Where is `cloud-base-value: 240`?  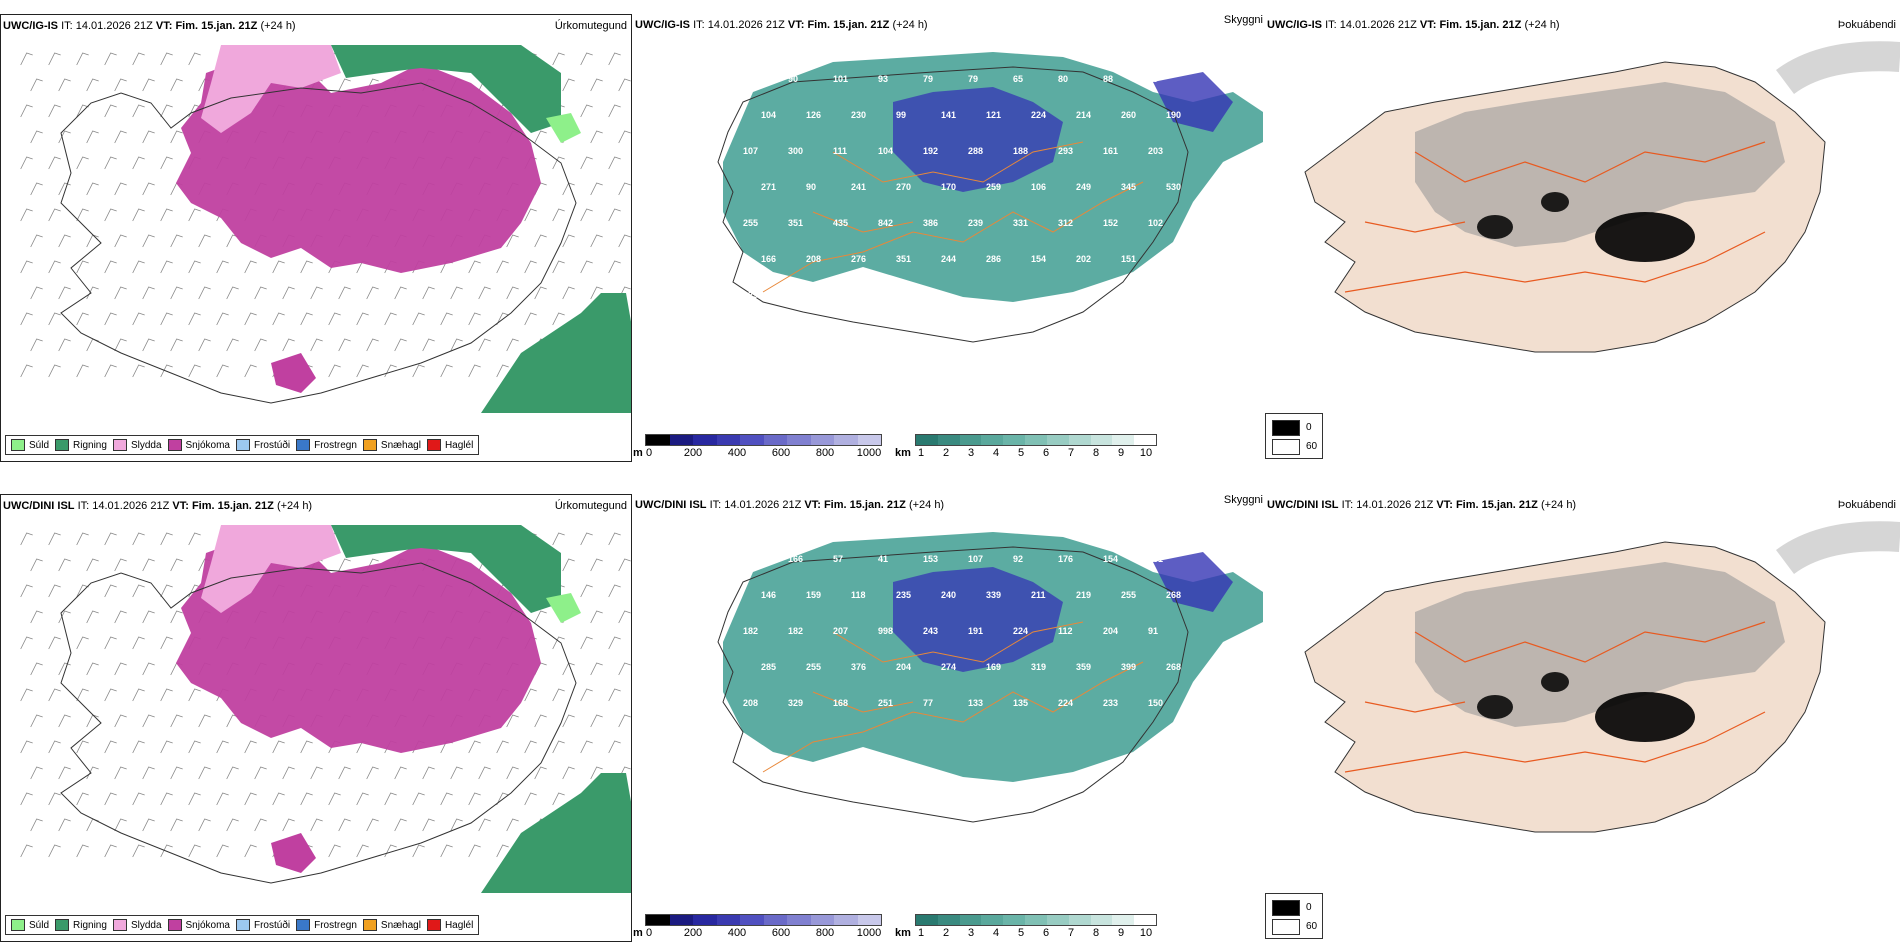
cloud-base-value: 240 is located at coordinates (948, 595).